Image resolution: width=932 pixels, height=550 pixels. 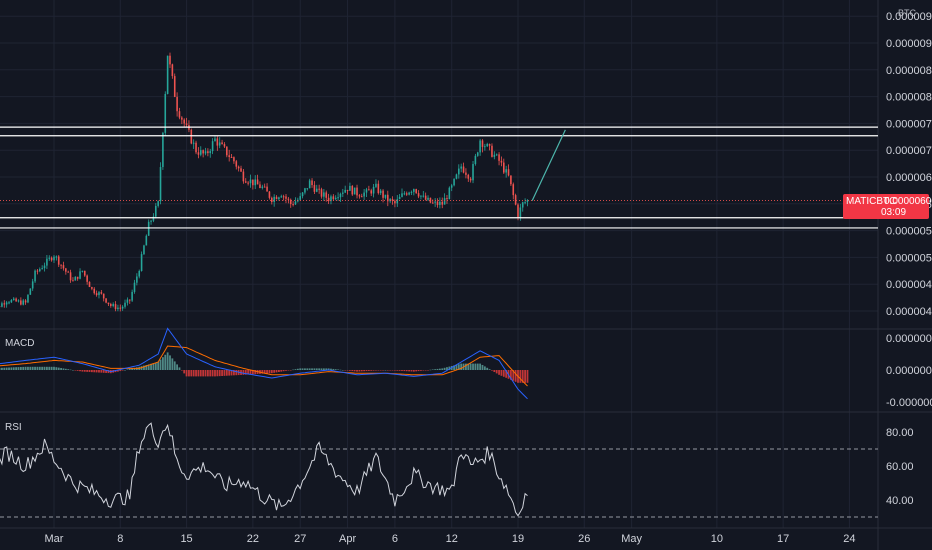 What do you see at coordinates (908, 201) in the screenshot?
I see `badge-price: 0.00000606` at bounding box center [908, 201].